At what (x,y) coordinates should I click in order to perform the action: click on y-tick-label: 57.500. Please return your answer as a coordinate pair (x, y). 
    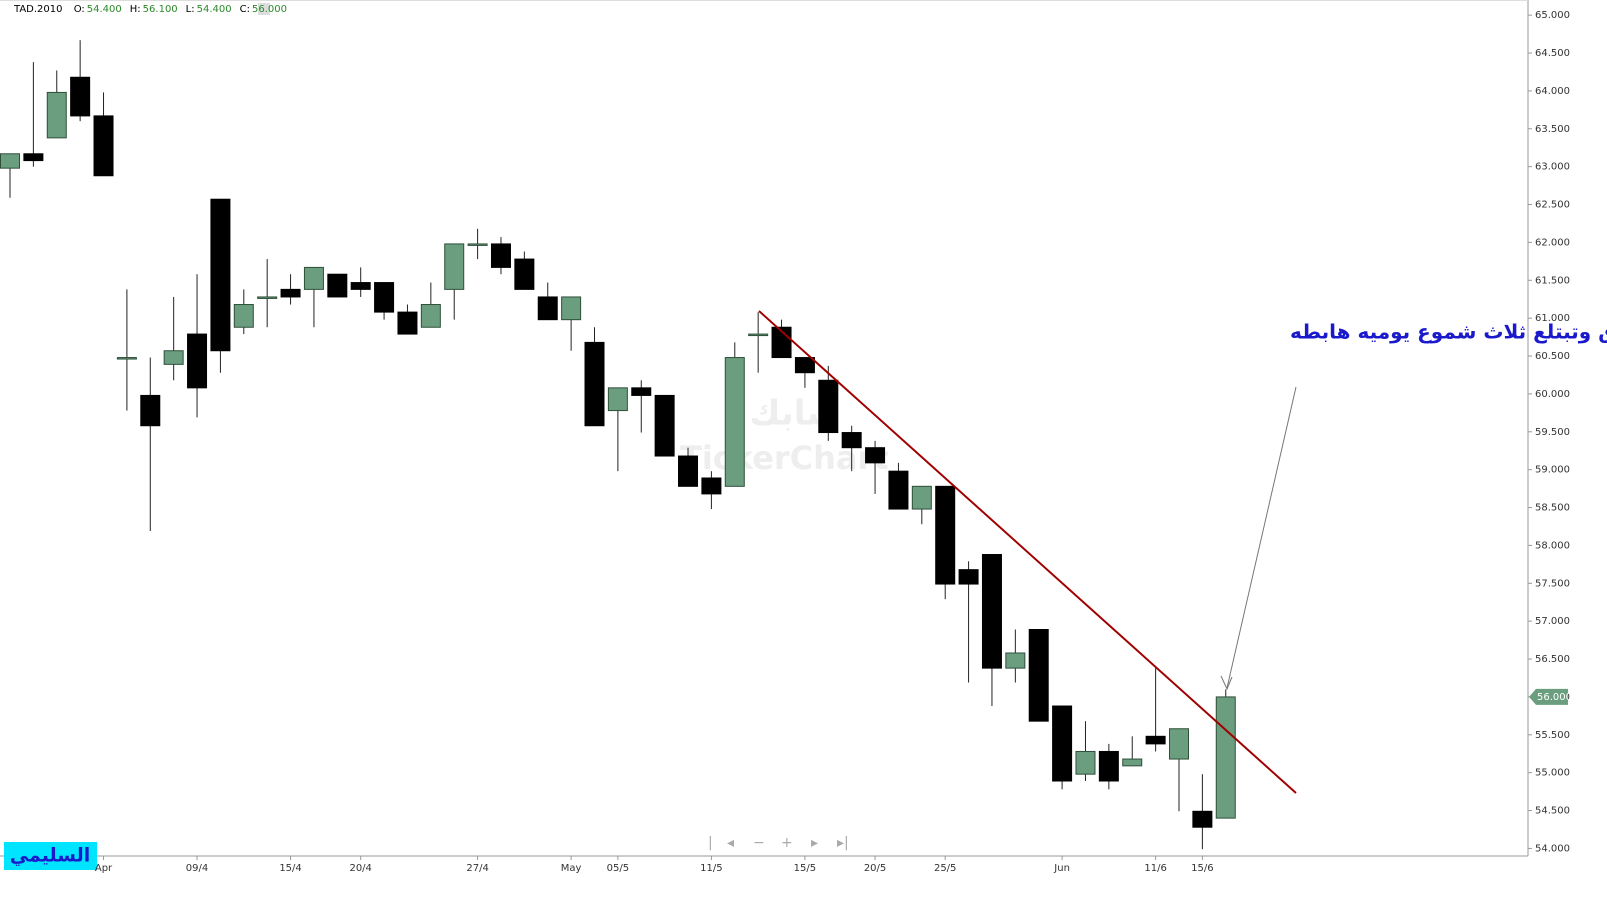
    Looking at the image, I should click on (1552, 583).